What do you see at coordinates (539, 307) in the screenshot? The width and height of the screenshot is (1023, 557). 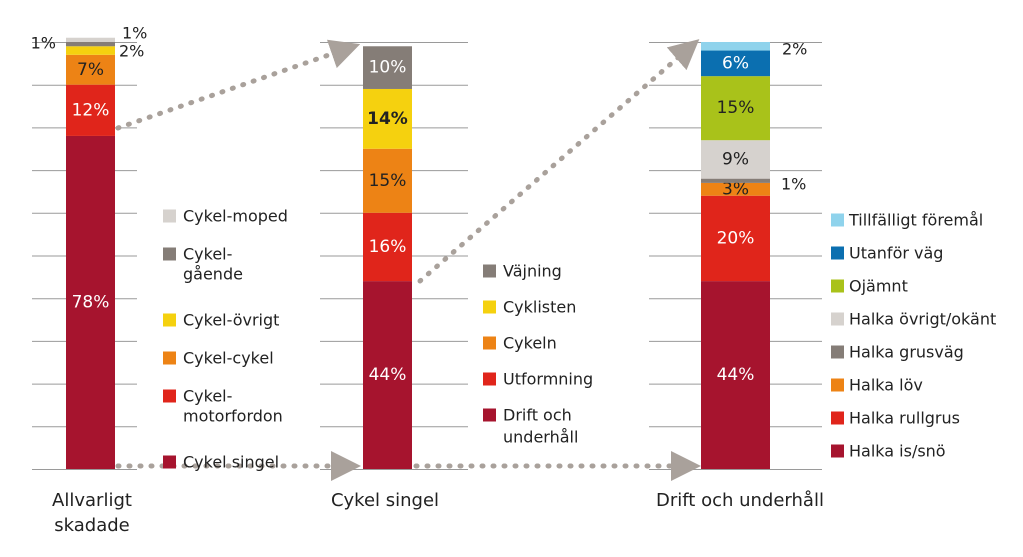 I see `legend-entry: Cyklisten` at bounding box center [539, 307].